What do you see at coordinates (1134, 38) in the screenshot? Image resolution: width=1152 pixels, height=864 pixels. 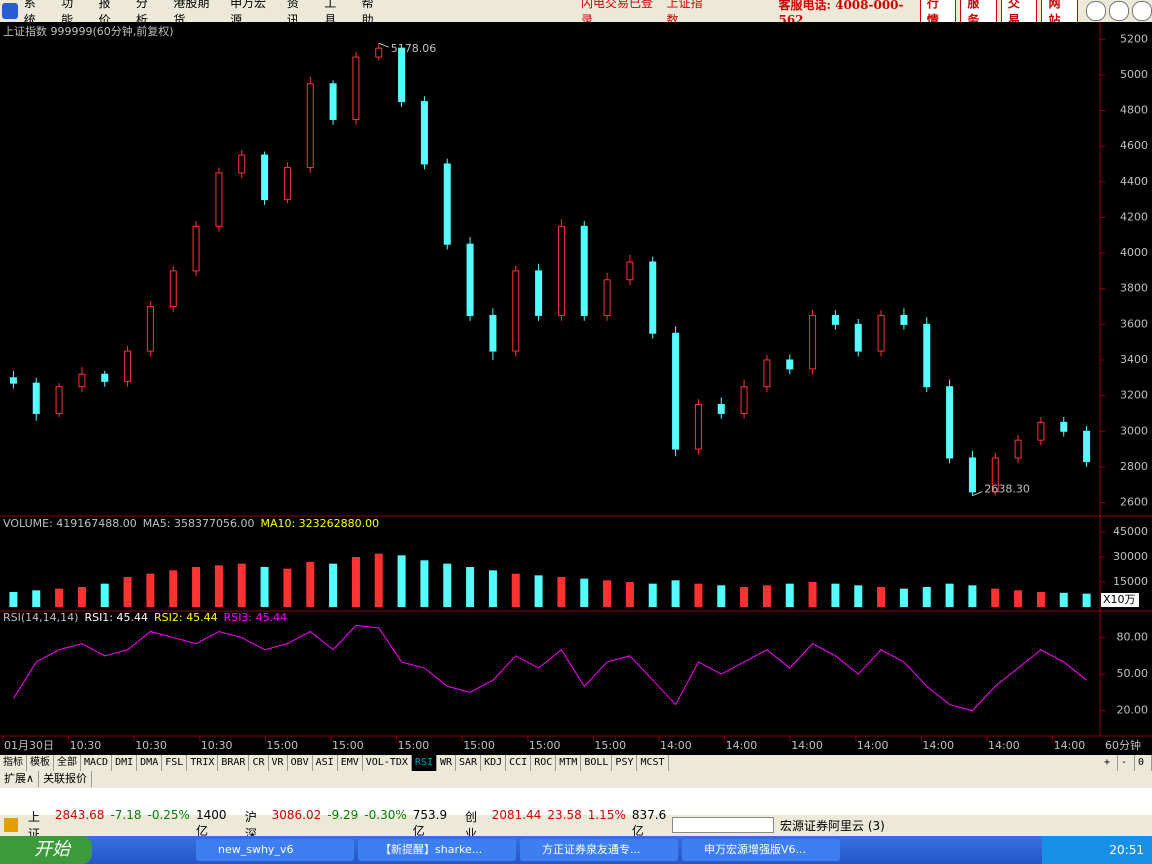 I see `y-tick-label: 5200` at bounding box center [1134, 38].